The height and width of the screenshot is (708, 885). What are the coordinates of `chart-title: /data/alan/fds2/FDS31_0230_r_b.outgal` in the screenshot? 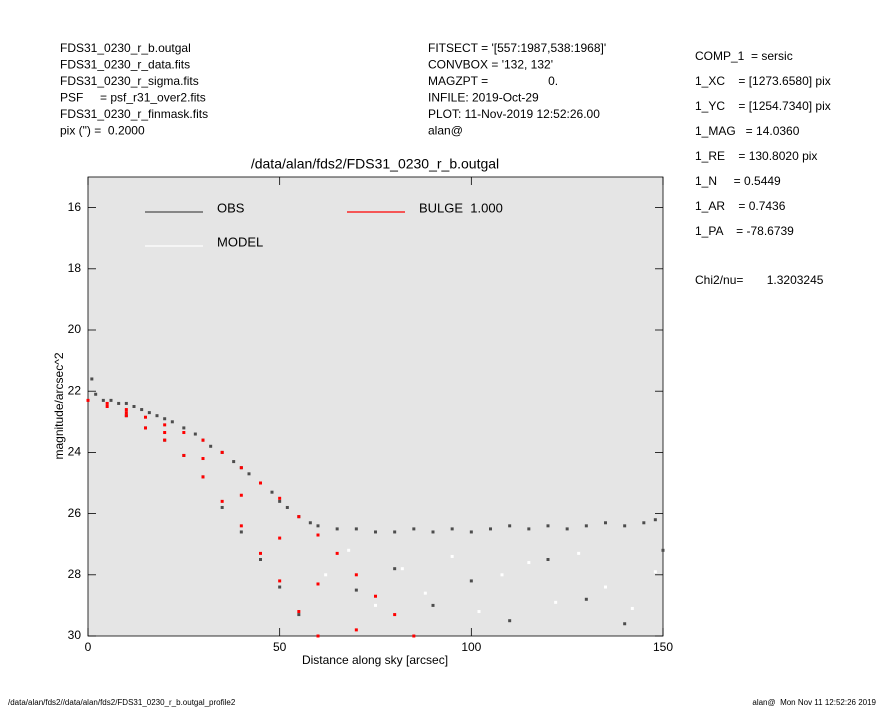 It's located at (375, 164).